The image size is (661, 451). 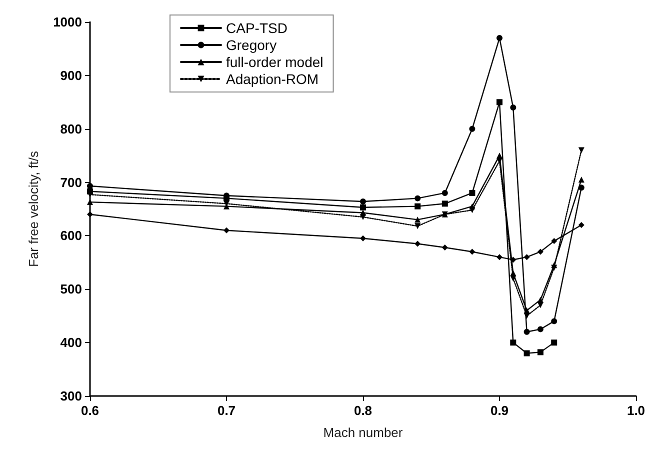 I want to click on y-axis-title: Far free velocity, ft/s, so click(x=33, y=209).